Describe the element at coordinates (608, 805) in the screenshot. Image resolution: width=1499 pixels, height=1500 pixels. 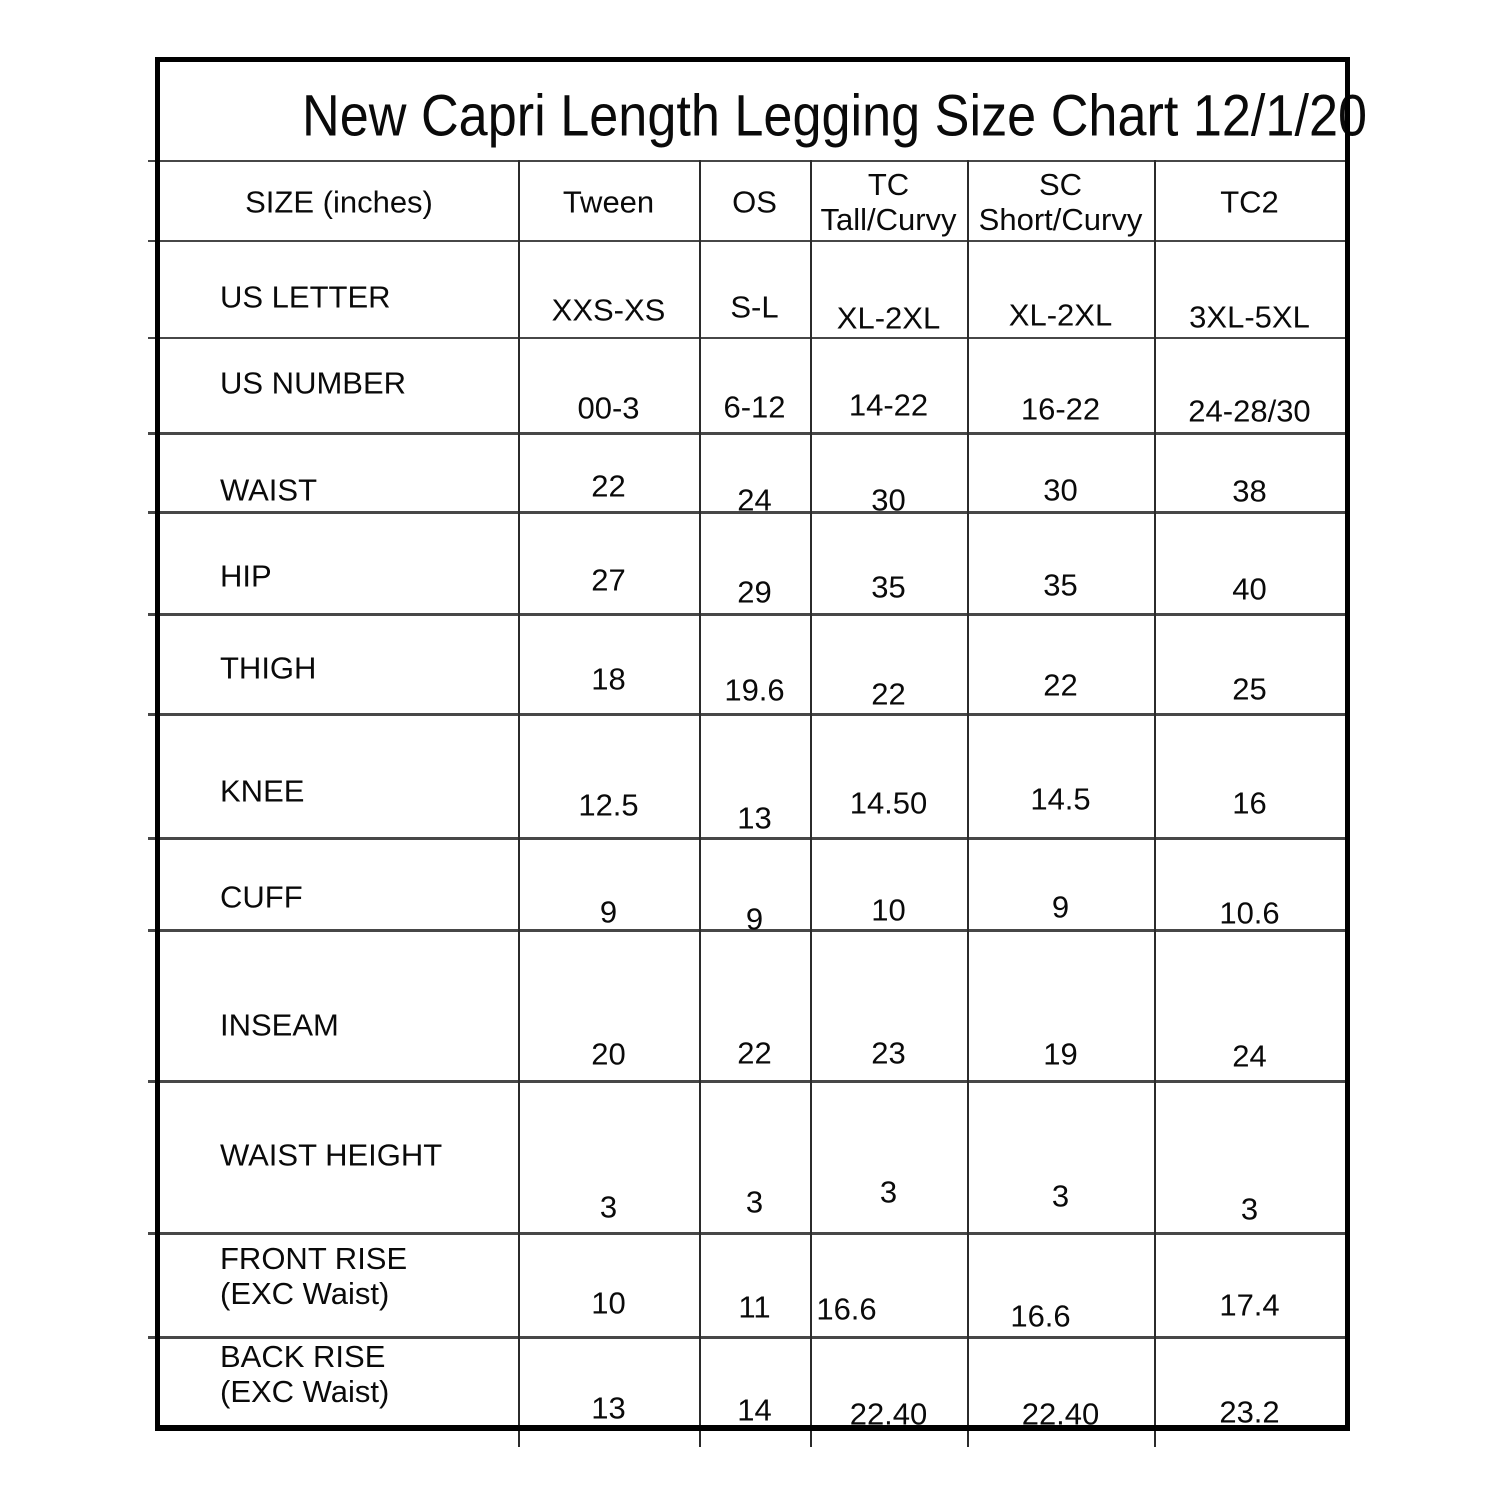
I see `cell-value: 12.5` at that location.